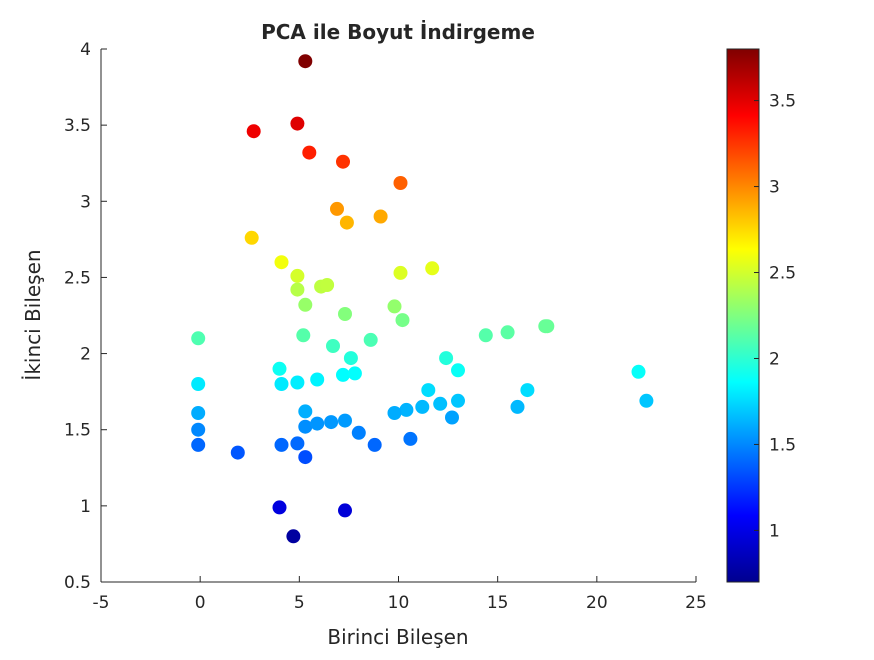 This screenshot has height=660, width=874. What do you see at coordinates (33, 314) in the screenshot?
I see `y-axis-label: İkinci Bileşen` at bounding box center [33, 314].